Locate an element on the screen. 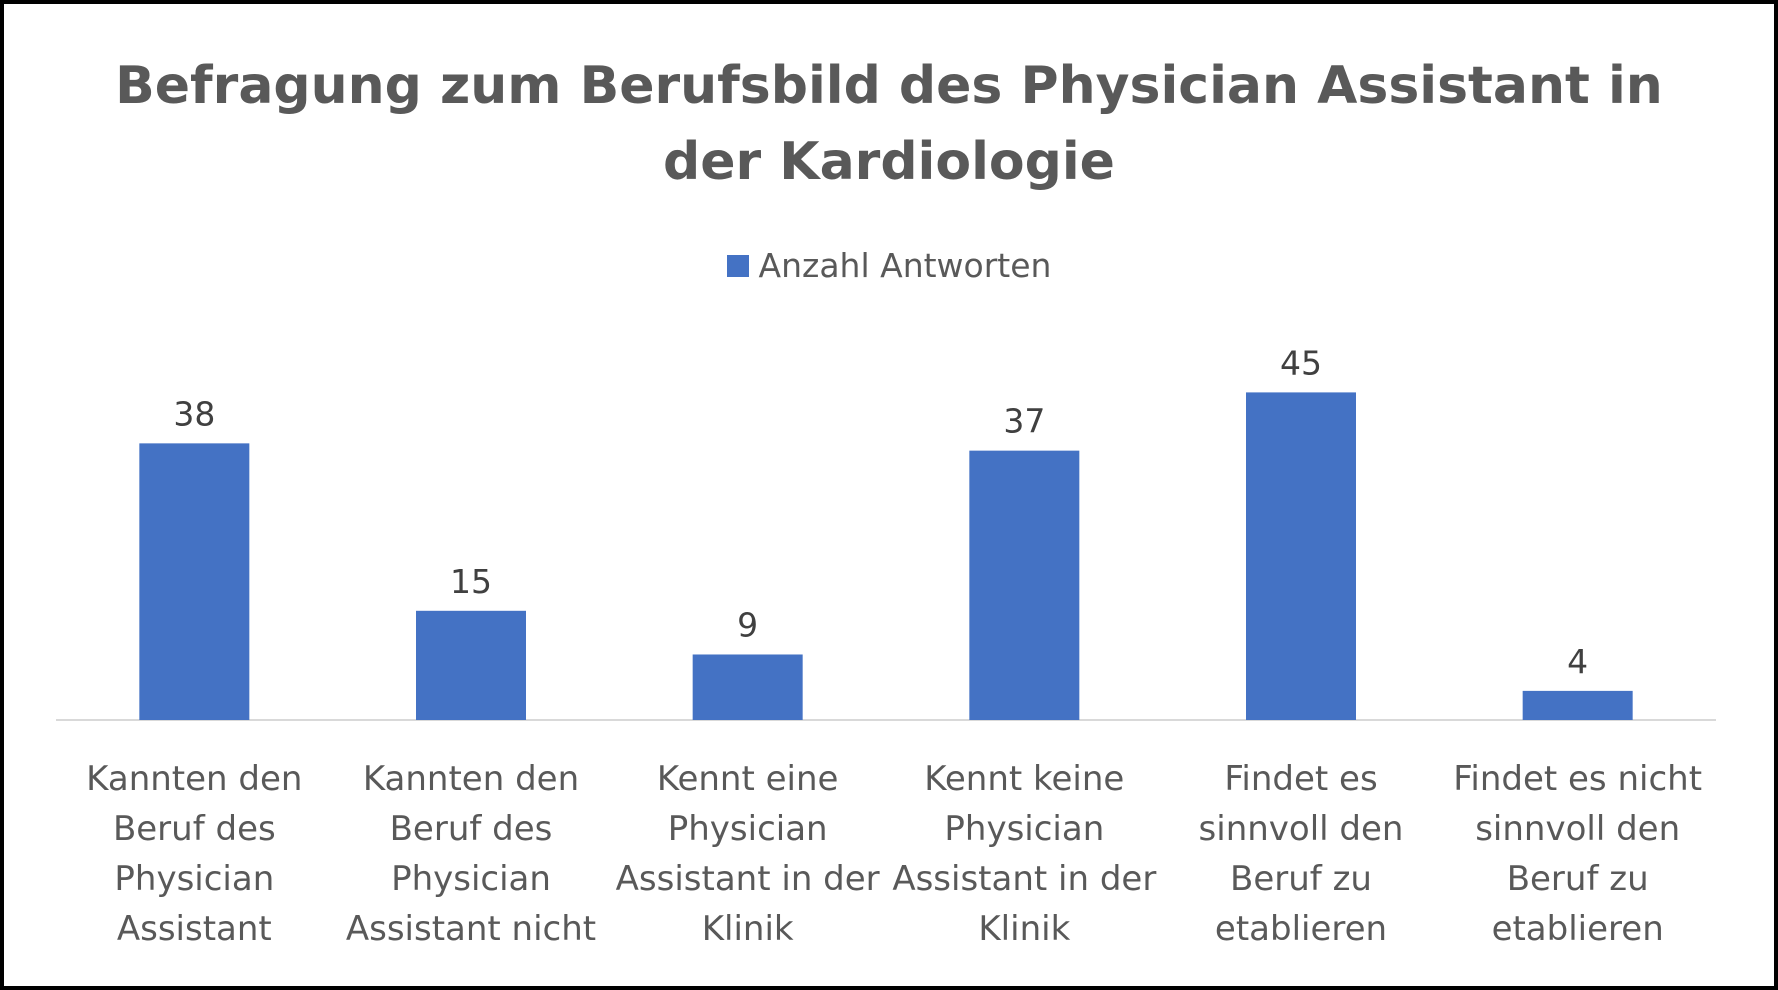 This screenshot has width=1778, height=990. category-label-line: Assistant is located at coordinates (194, 929).